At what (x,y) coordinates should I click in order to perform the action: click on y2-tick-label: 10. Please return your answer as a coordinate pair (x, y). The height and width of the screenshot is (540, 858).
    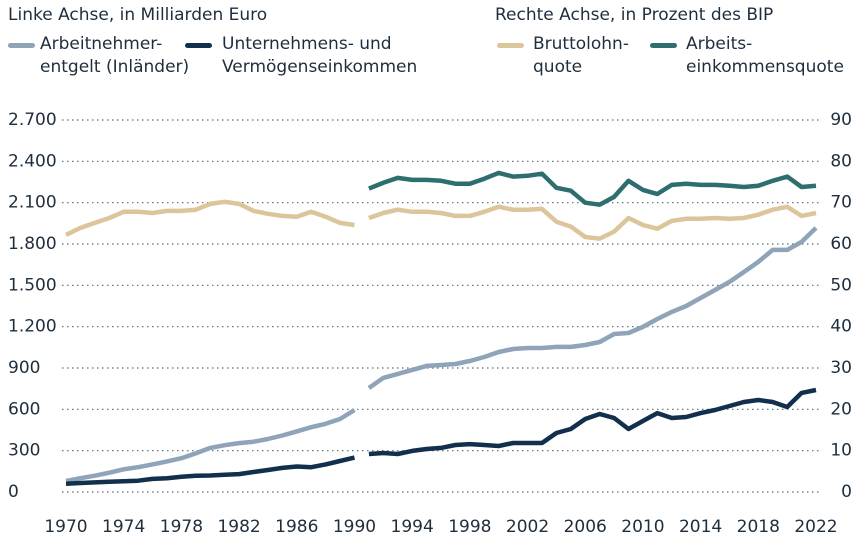
    Looking at the image, I should click on (841, 451).